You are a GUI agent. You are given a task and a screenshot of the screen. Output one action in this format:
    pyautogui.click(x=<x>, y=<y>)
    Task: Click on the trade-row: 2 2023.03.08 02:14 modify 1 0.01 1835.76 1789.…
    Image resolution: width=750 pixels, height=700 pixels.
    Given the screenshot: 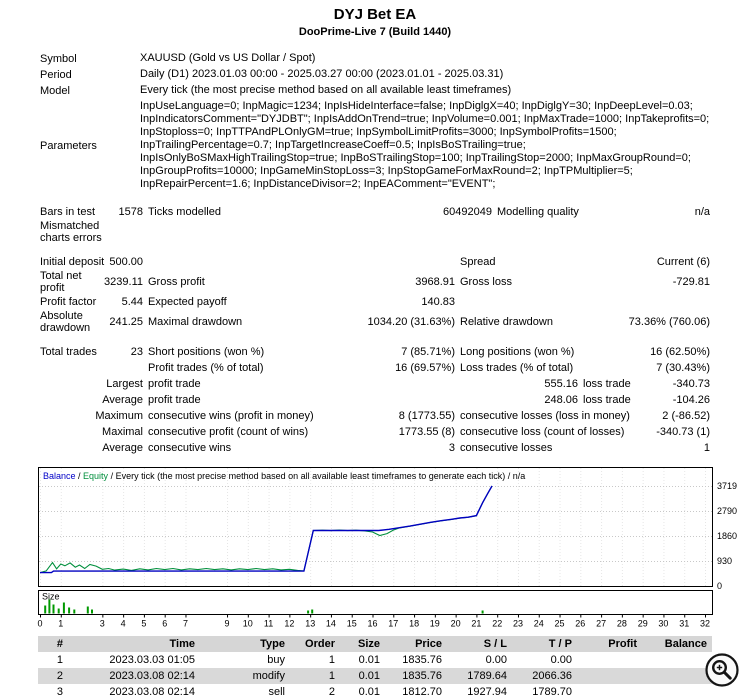 What is the action you would take?
    pyautogui.click(x=375, y=676)
    